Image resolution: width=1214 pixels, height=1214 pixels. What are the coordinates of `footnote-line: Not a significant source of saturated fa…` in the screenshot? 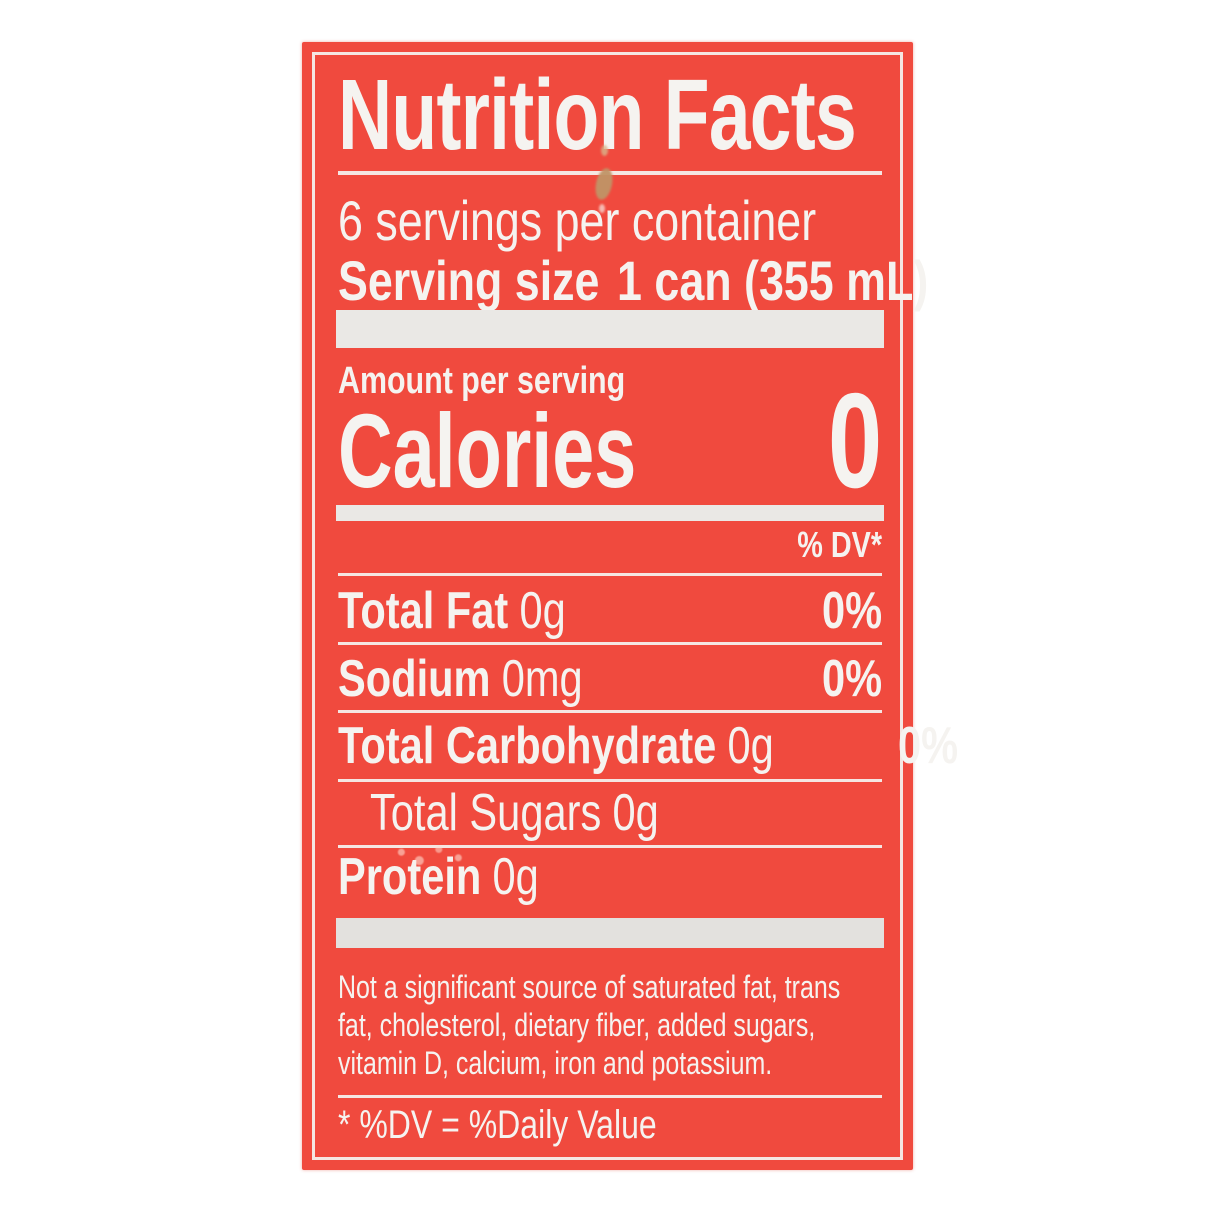 It's located at (589, 987).